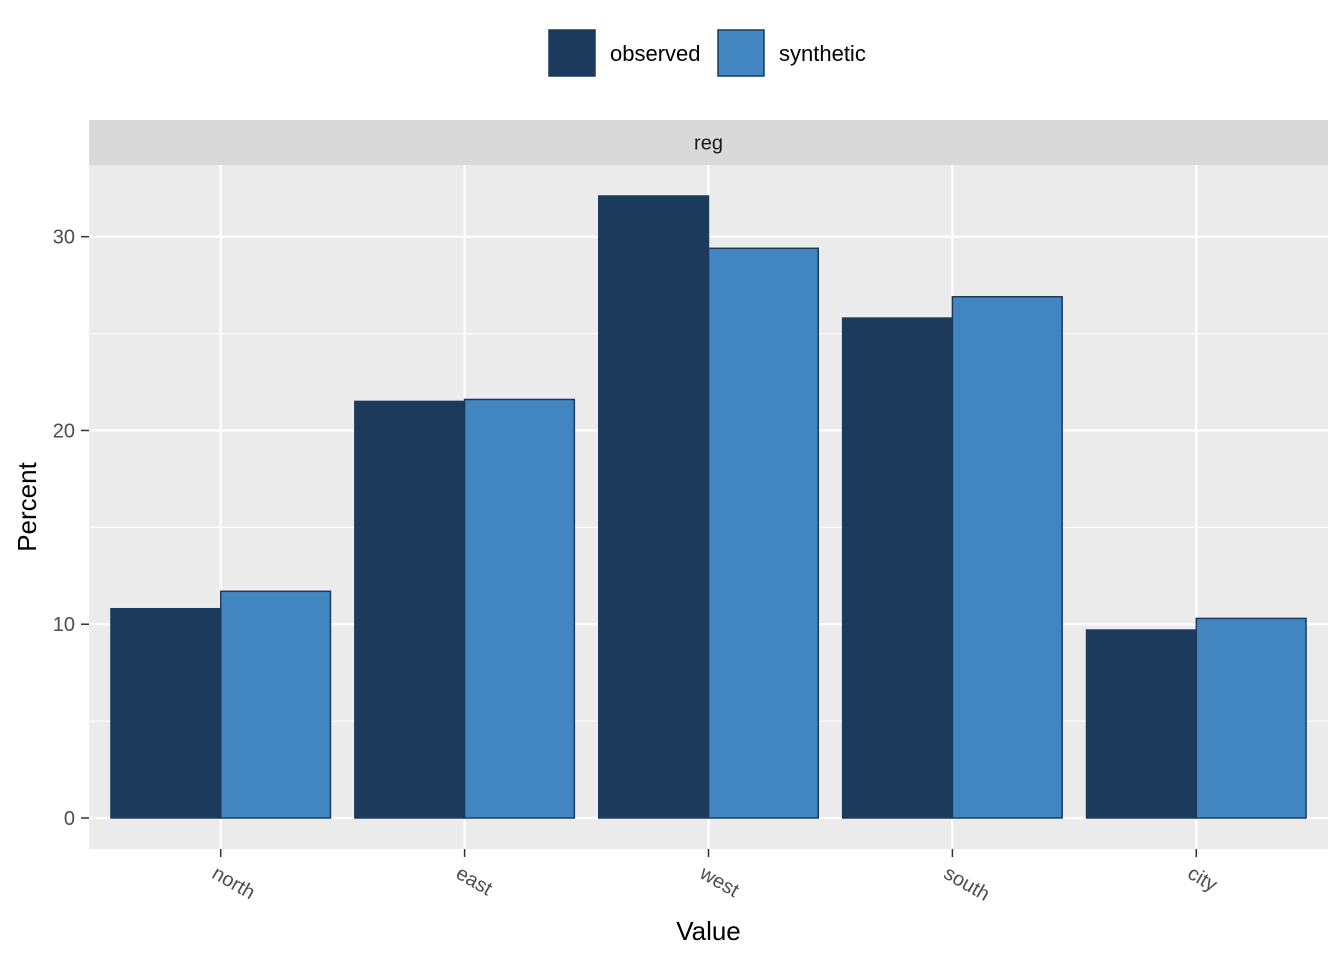  Describe the element at coordinates (64, 625) in the screenshot. I see `y-tick-label: 10` at that location.